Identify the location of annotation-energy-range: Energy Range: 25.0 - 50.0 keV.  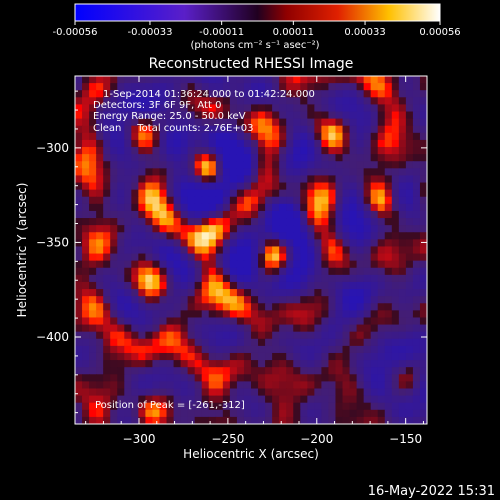
(169, 116).